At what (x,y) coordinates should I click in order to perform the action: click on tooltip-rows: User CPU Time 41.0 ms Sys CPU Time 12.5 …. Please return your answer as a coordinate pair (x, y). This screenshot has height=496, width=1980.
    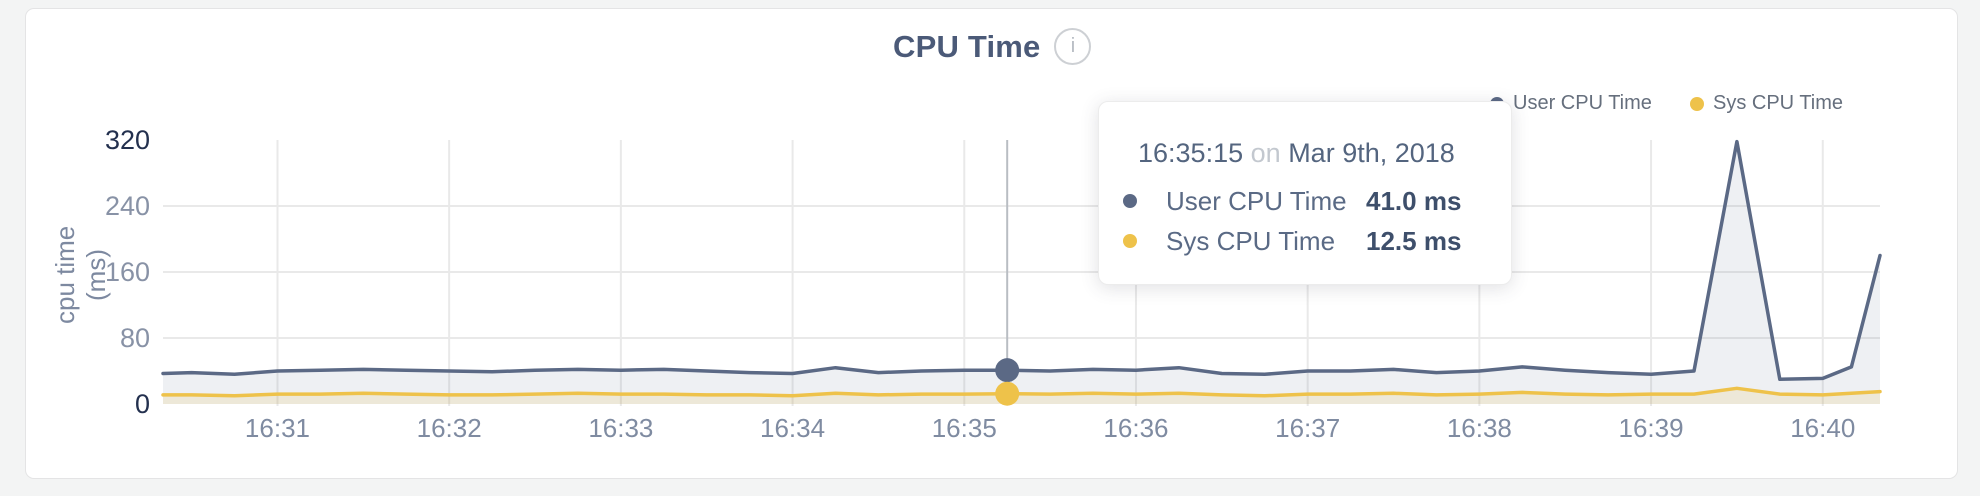
    Looking at the image, I should click on (1317, 221).